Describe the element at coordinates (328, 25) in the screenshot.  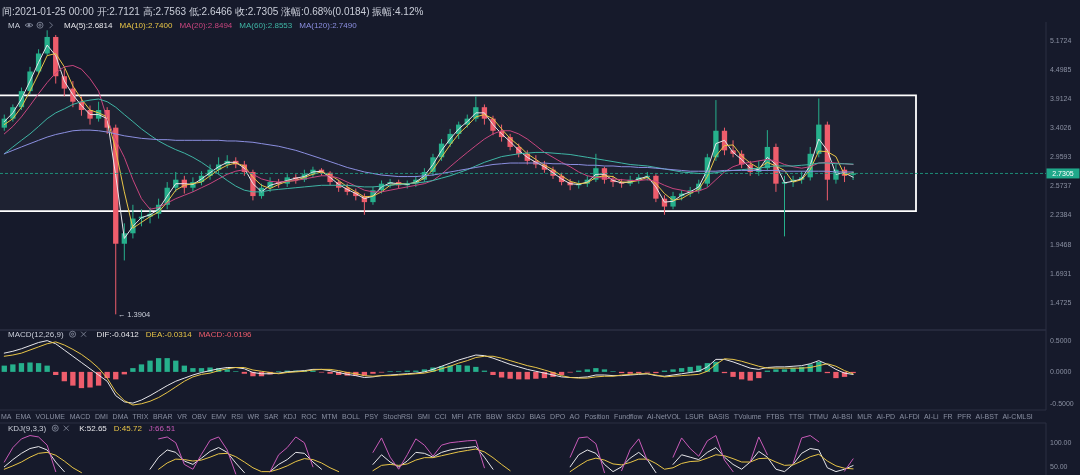
I see `text: MA(120):2.7490` at that location.